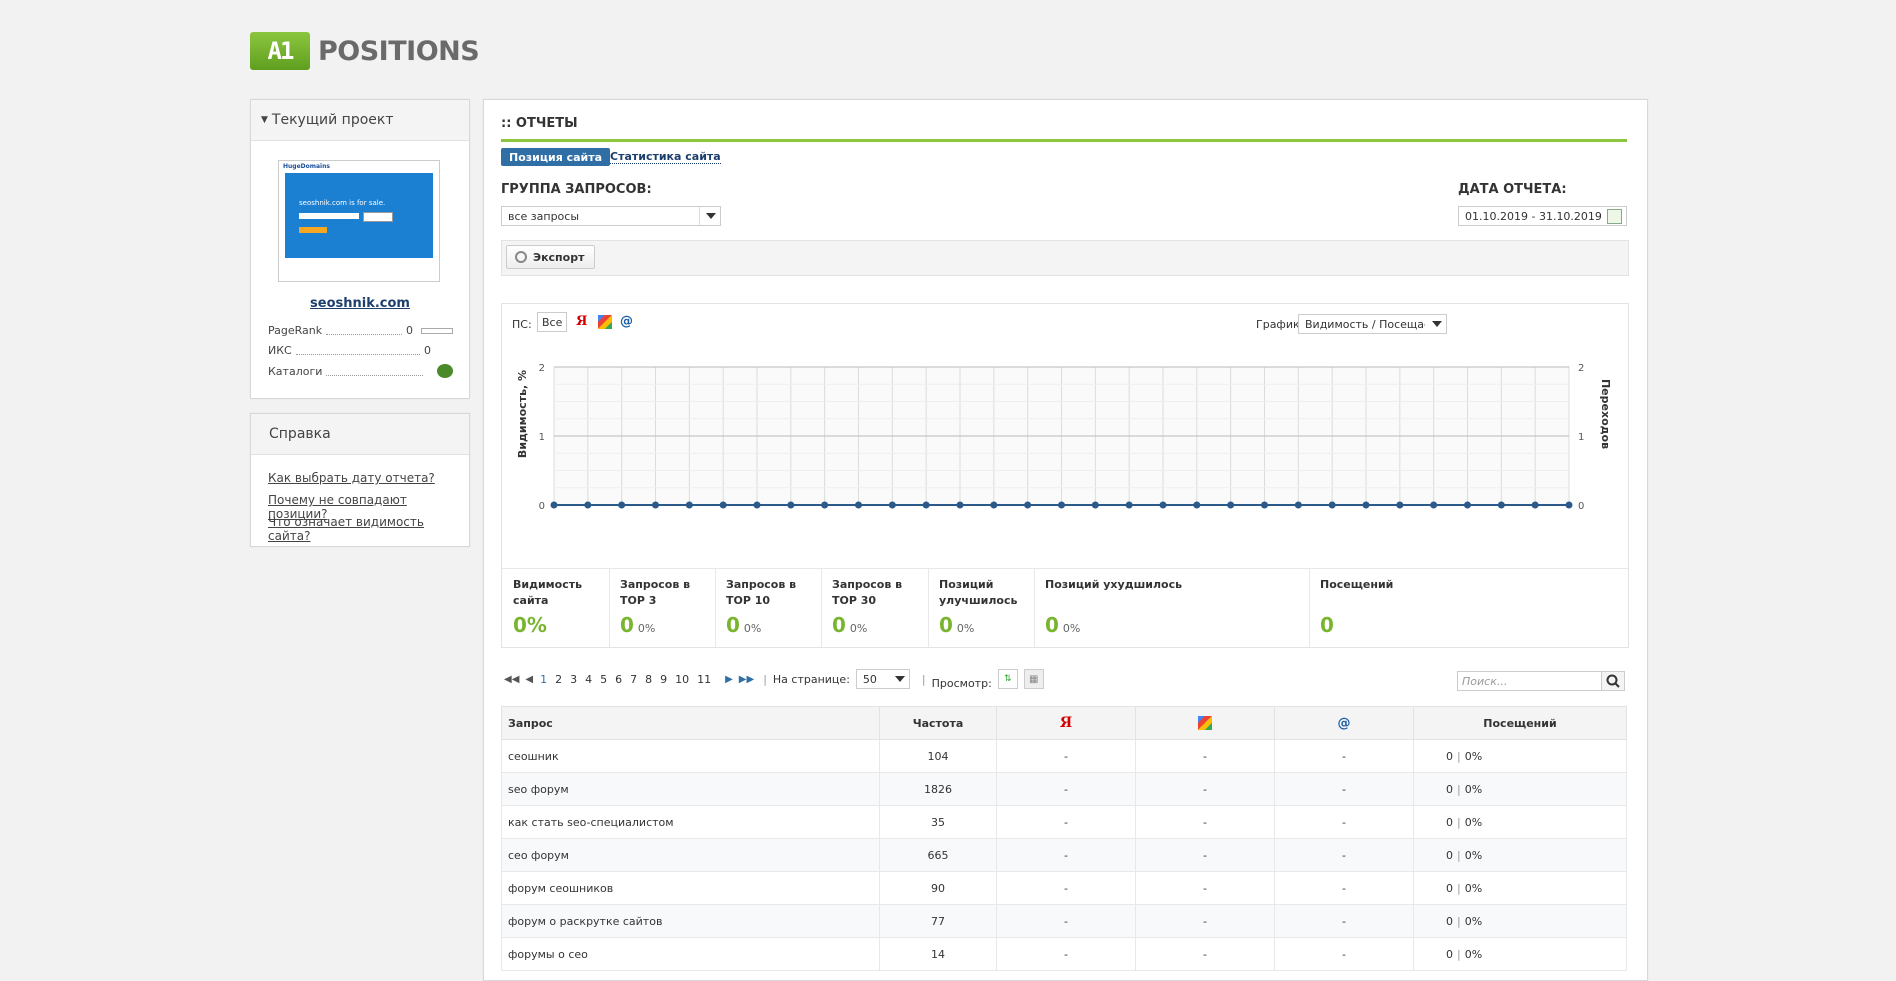 The height and width of the screenshot is (981, 1896). I want to click on query-cell: форум о раскрутке сайтов, so click(690, 921).